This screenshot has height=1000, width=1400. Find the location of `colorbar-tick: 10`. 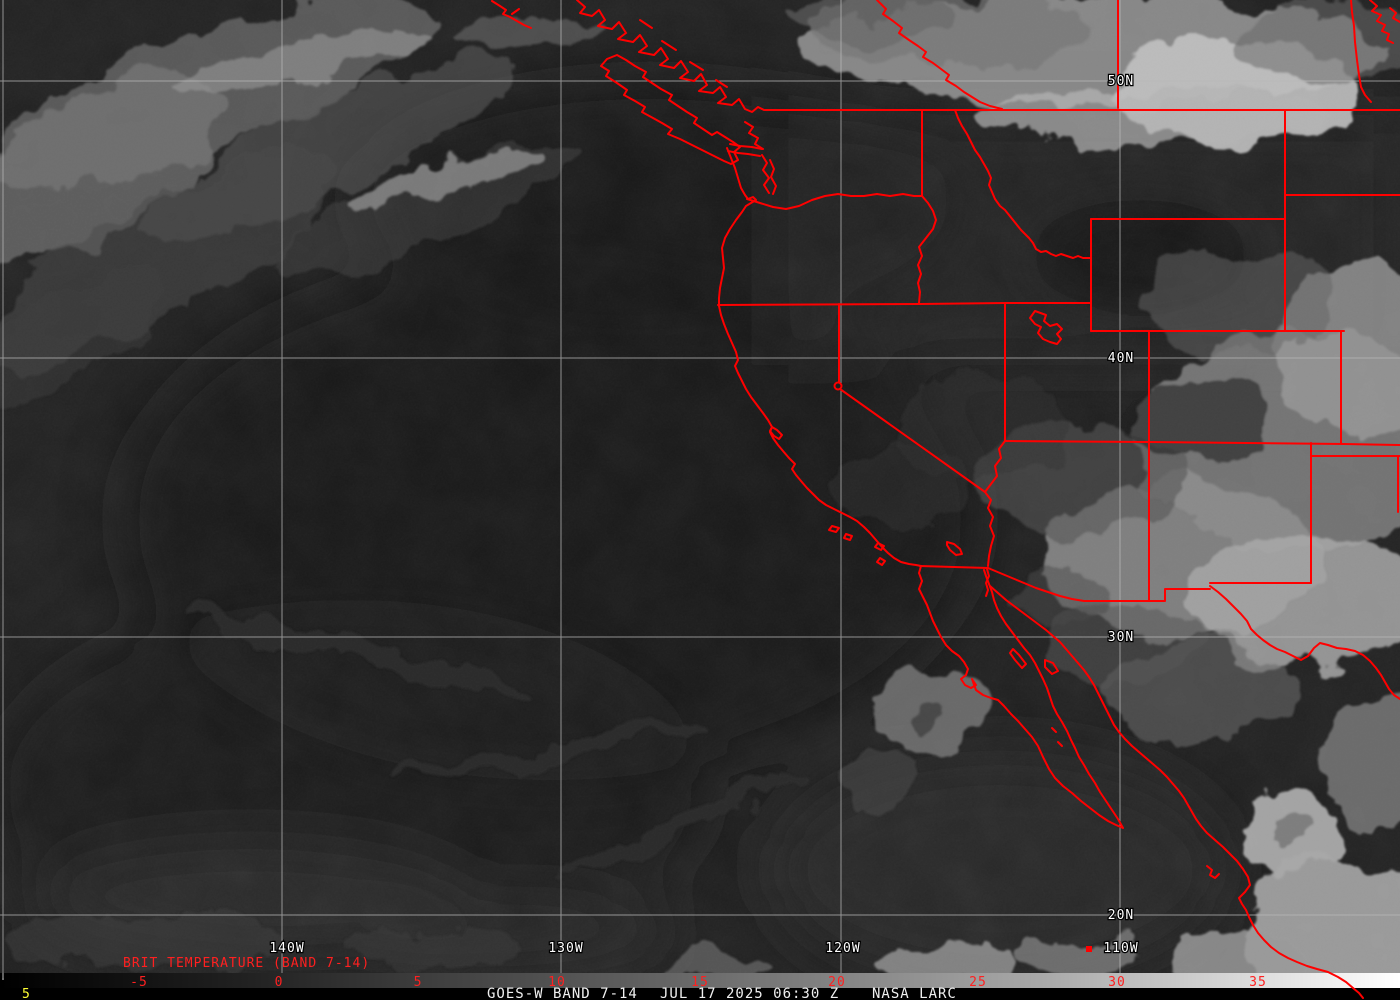

colorbar-tick: 10 is located at coordinates (557, 982).